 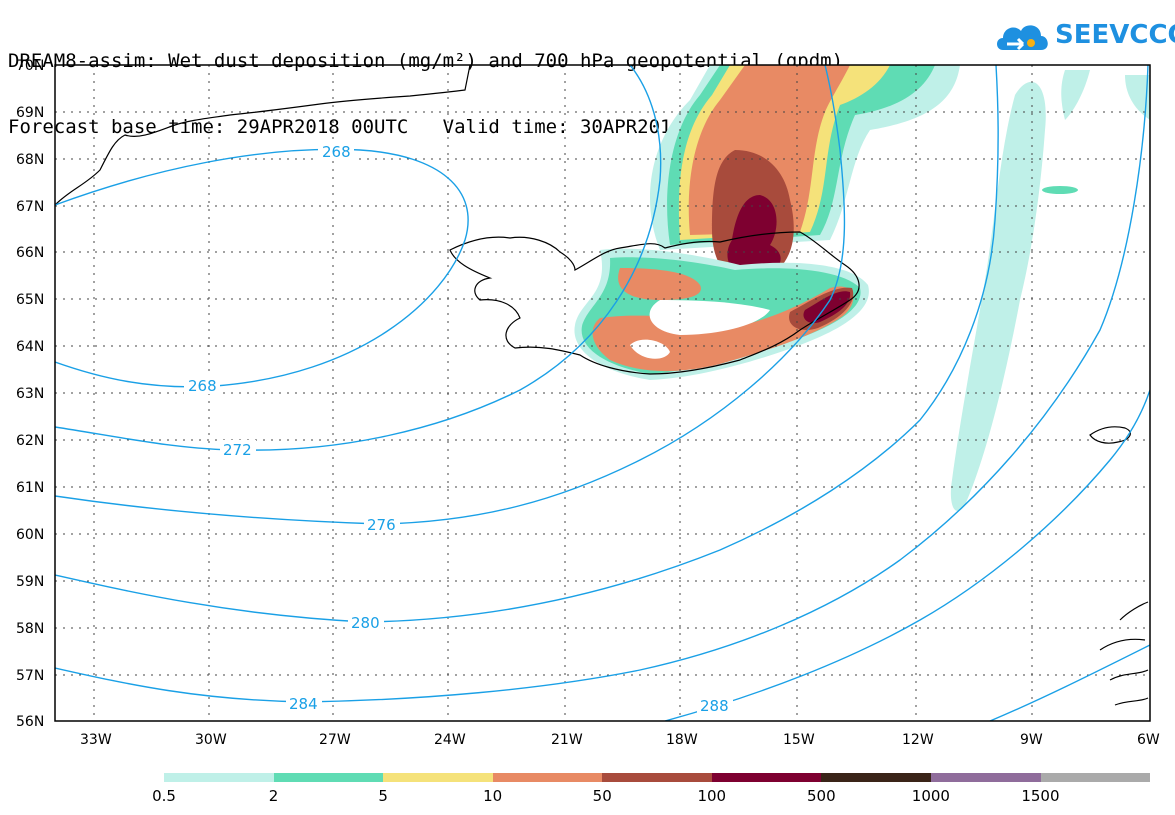 What do you see at coordinates (721, 314) in the screenshot?
I see `dust-iceland-south` at bounding box center [721, 314].